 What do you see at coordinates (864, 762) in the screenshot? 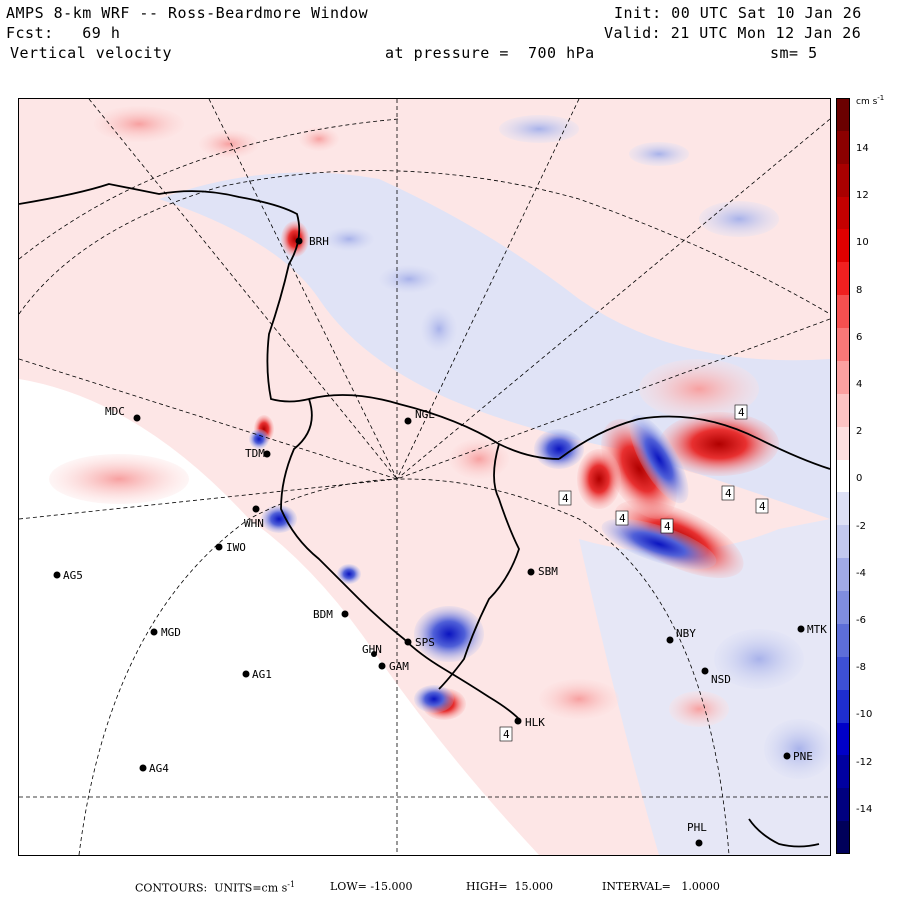
I see `colorbar-tick-label: -12` at bounding box center [864, 762].